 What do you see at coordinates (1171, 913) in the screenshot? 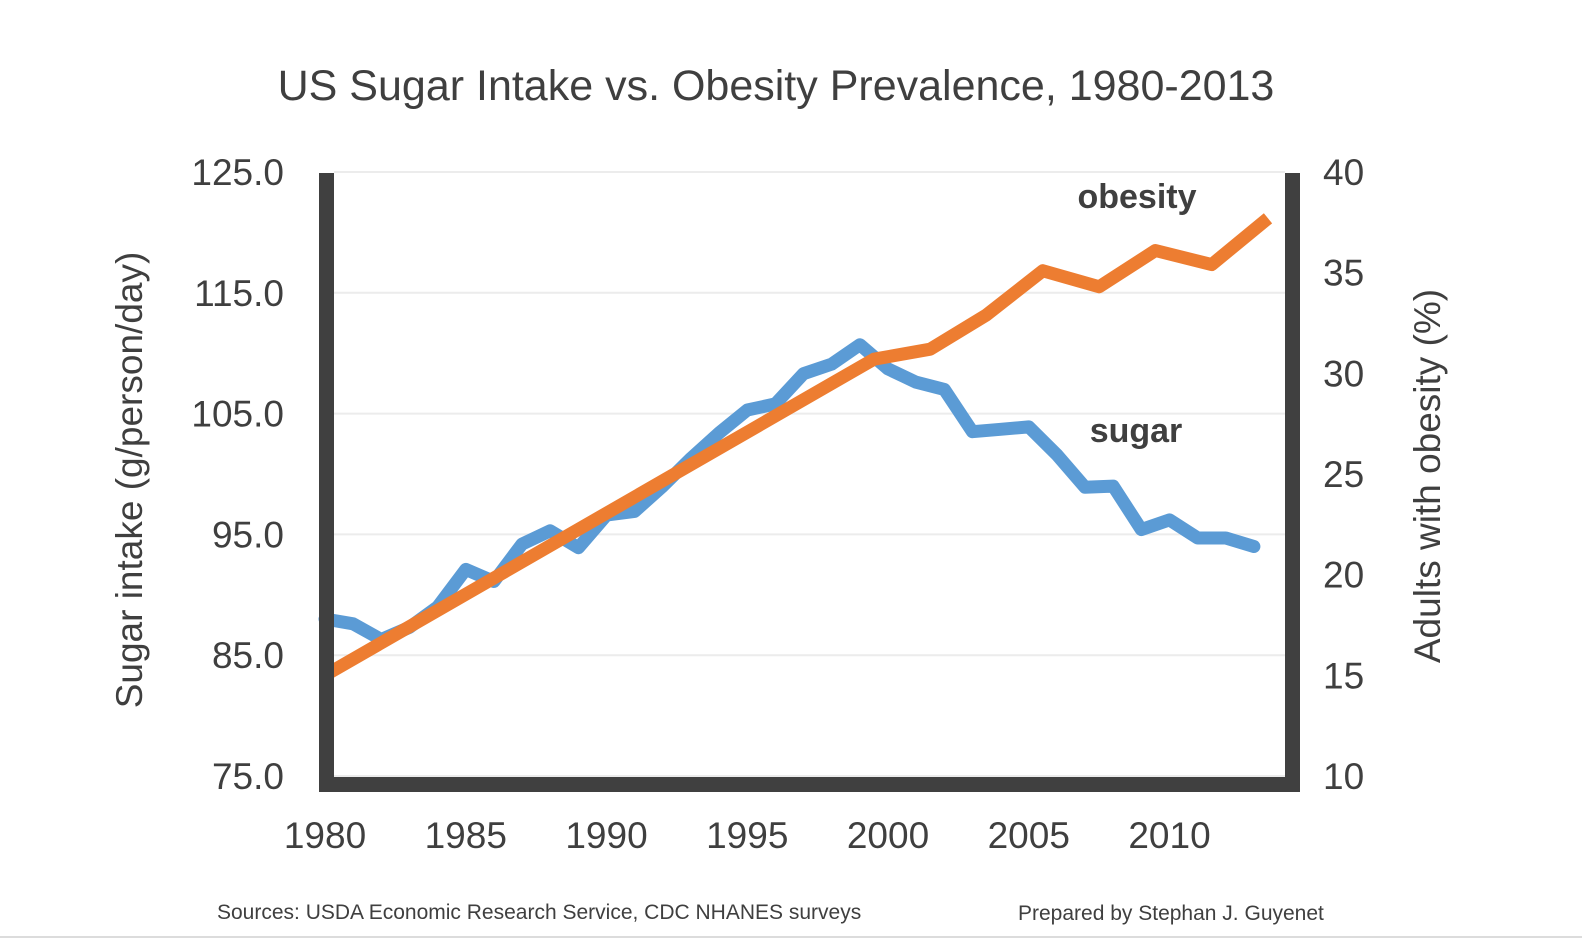
I see `credit-note: Prepared by Stephan J. Guyenet` at bounding box center [1171, 913].